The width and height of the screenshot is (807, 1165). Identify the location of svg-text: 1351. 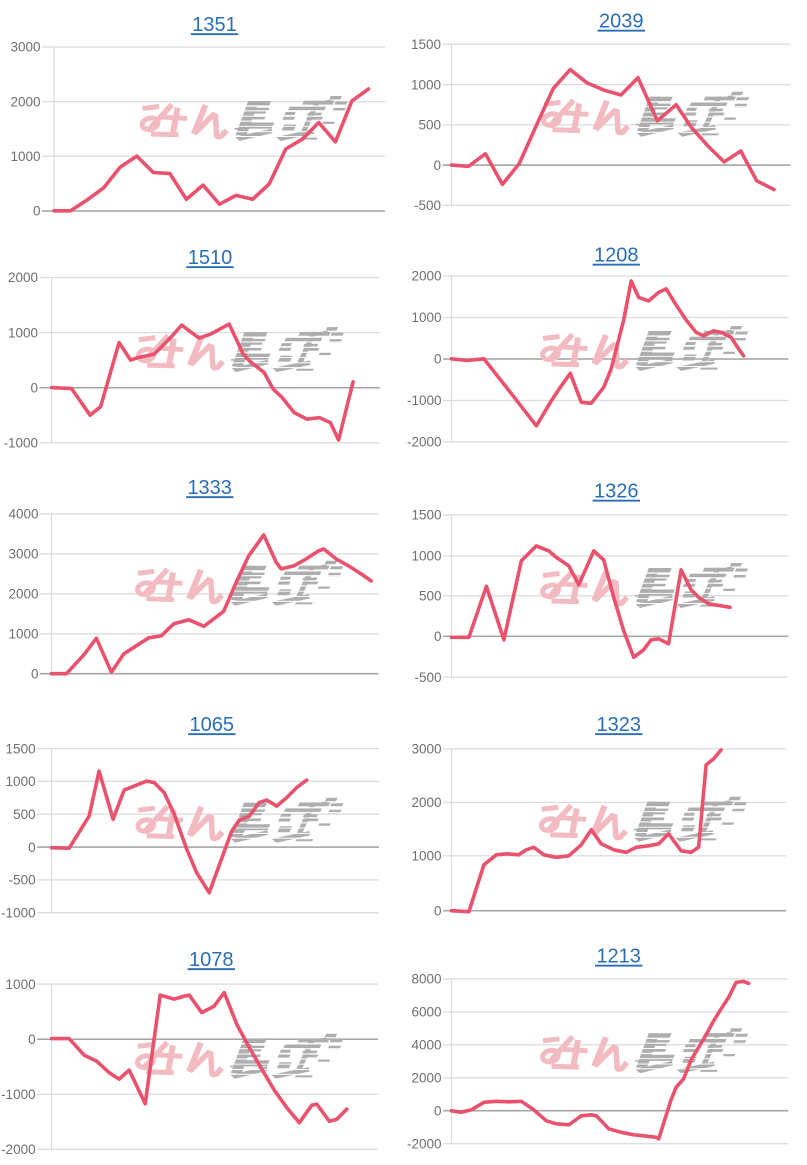
(214, 25).